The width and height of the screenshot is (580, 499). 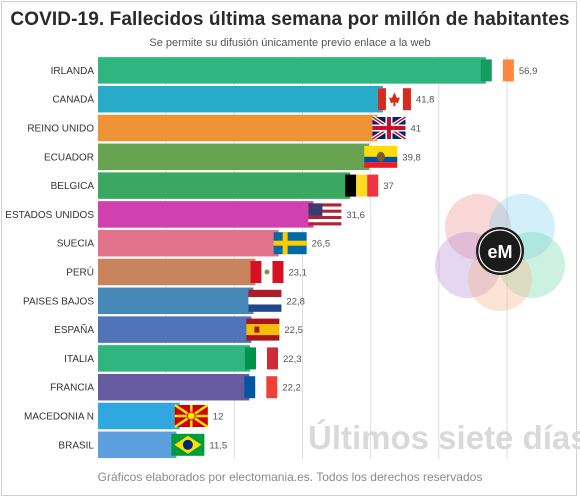 I want to click on category-label: IRLANDA, so click(x=73, y=71).